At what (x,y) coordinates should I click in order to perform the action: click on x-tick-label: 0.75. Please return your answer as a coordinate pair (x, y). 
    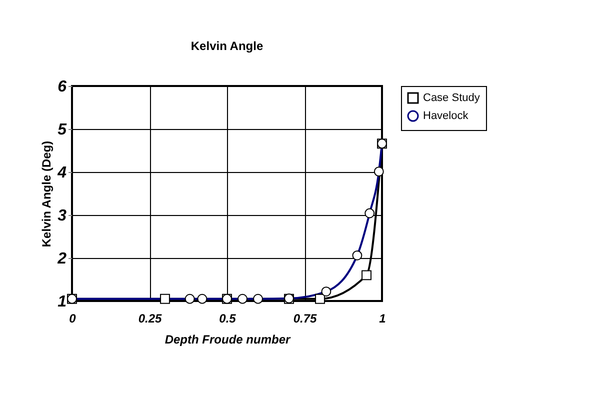
    Looking at the image, I should click on (305, 319).